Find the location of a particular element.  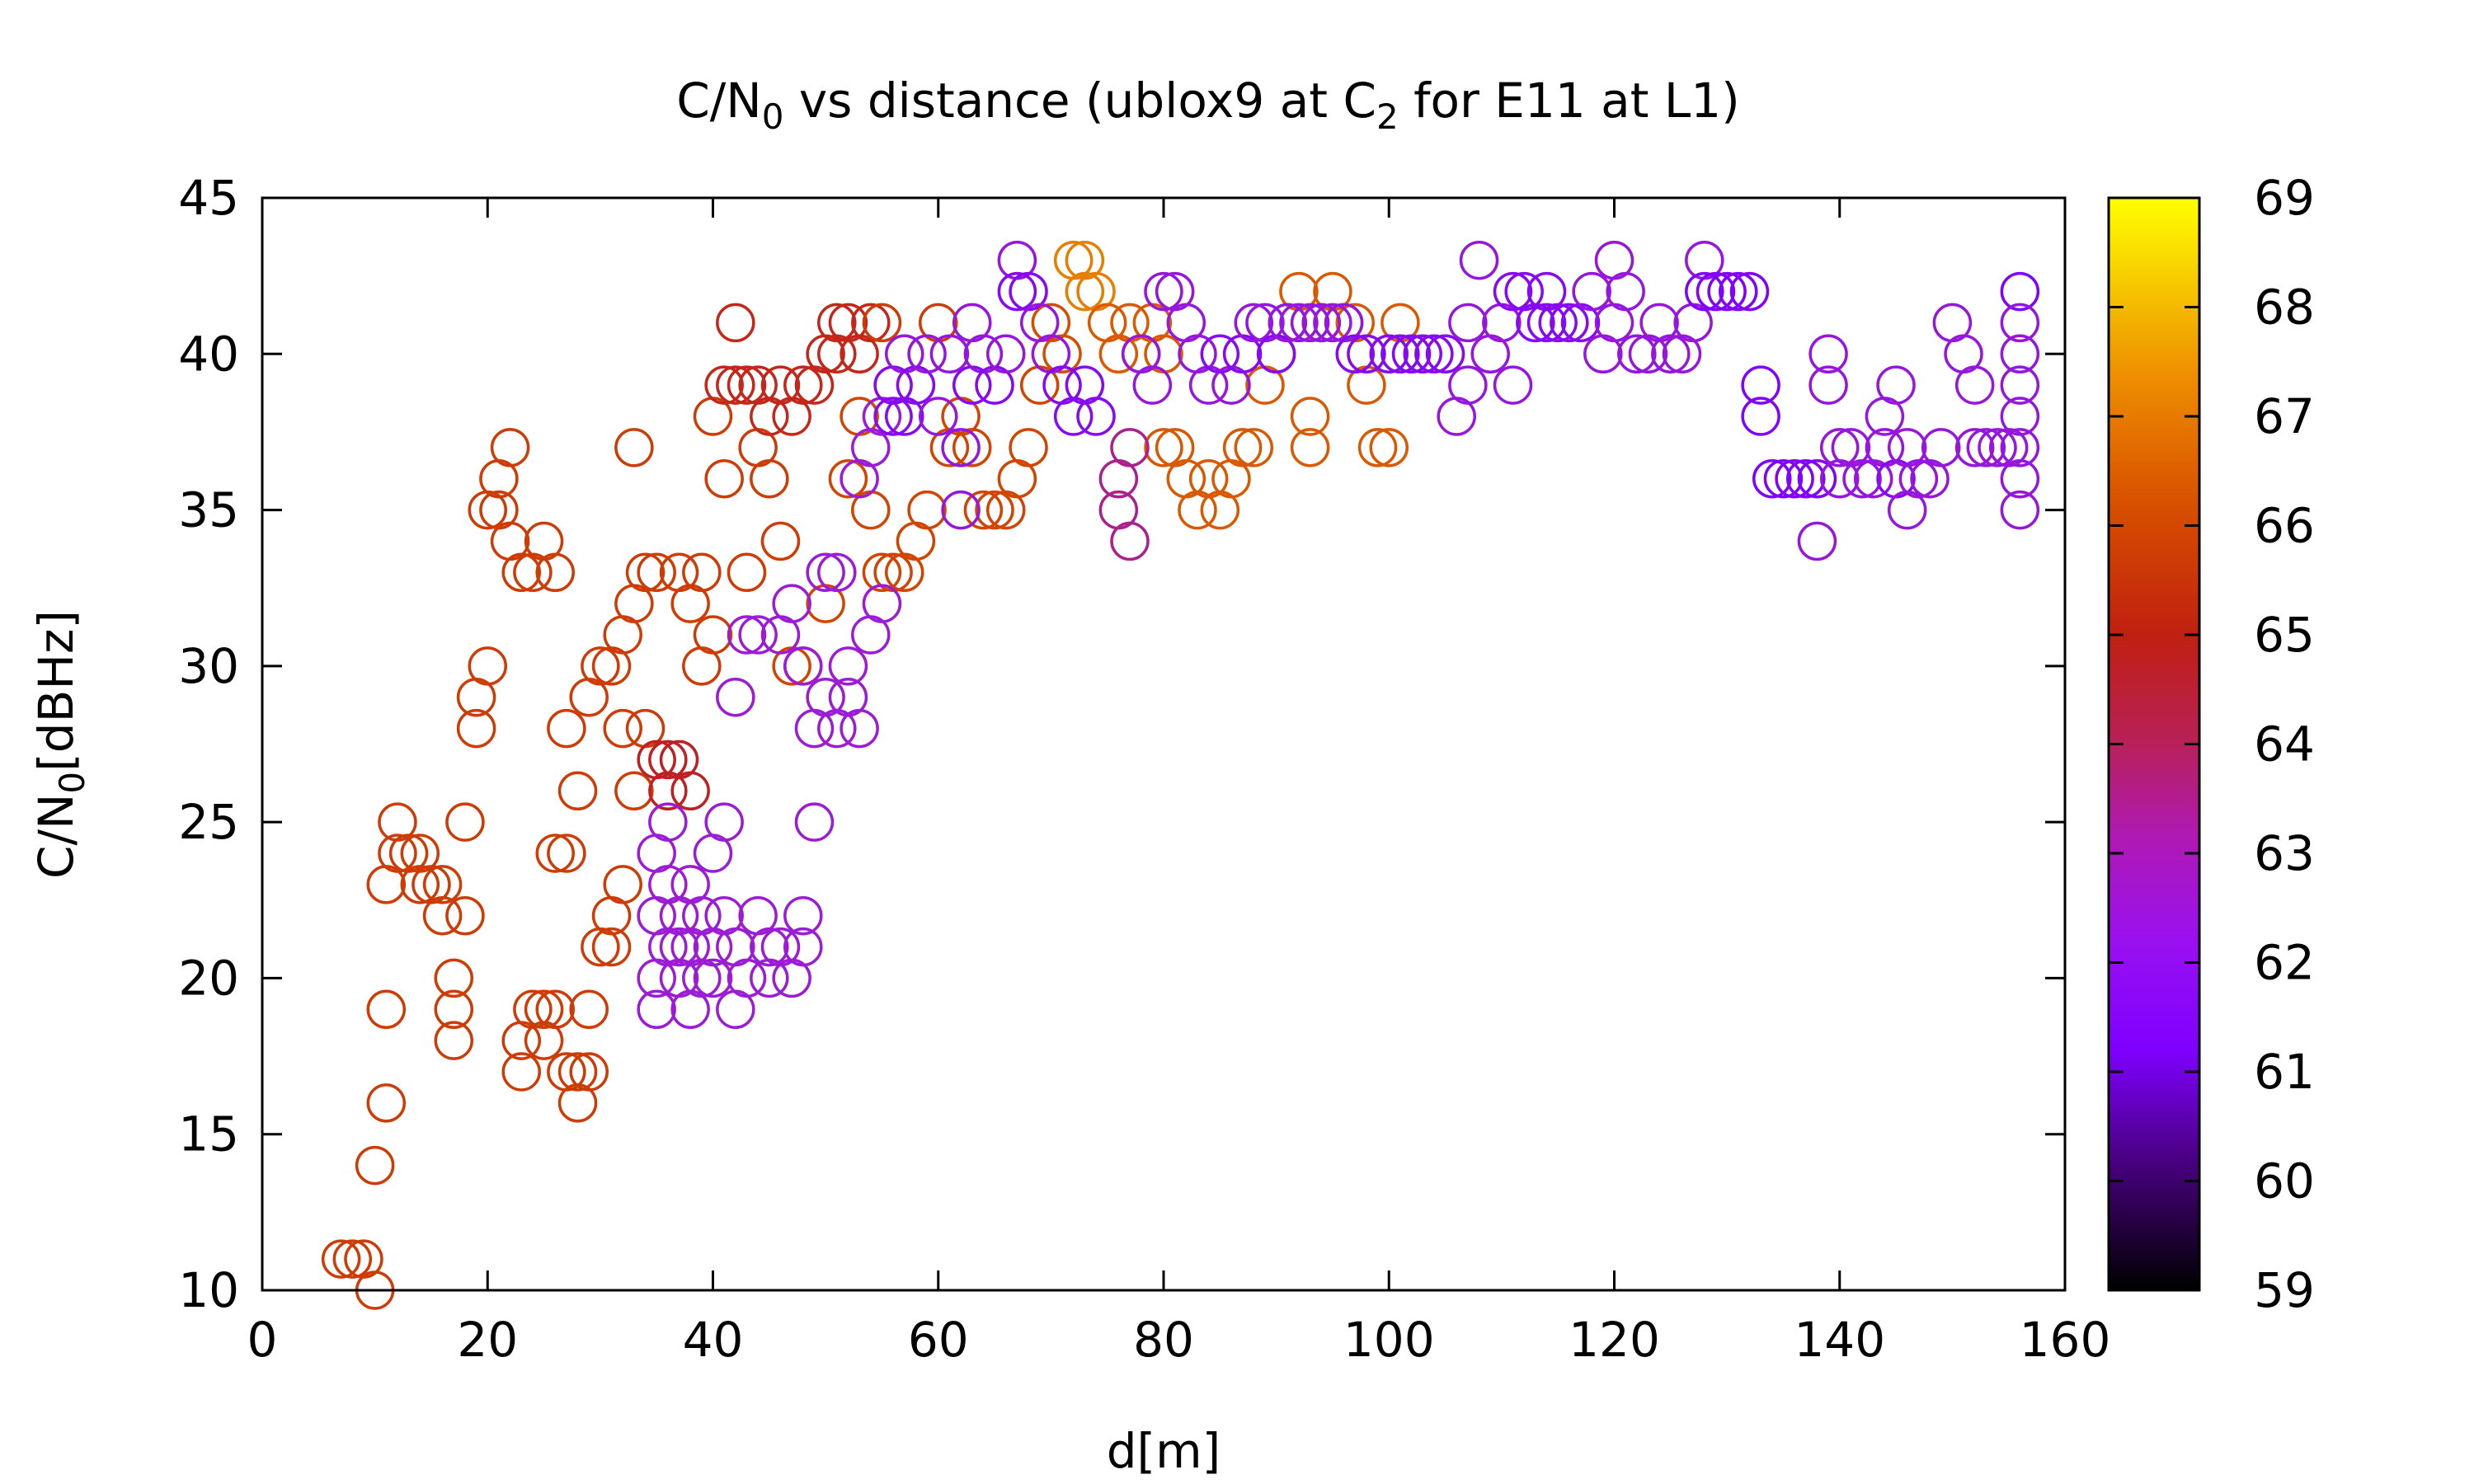

colorbar-tick-label: 64 is located at coordinates (2284, 744).